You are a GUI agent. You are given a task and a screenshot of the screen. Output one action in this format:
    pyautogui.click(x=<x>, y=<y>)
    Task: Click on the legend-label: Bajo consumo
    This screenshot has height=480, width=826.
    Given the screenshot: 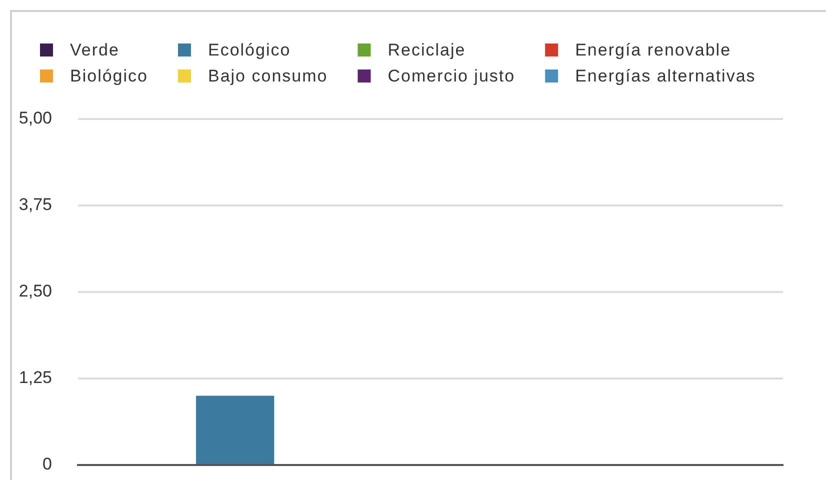 What is the action you would take?
    pyautogui.click(x=268, y=76)
    